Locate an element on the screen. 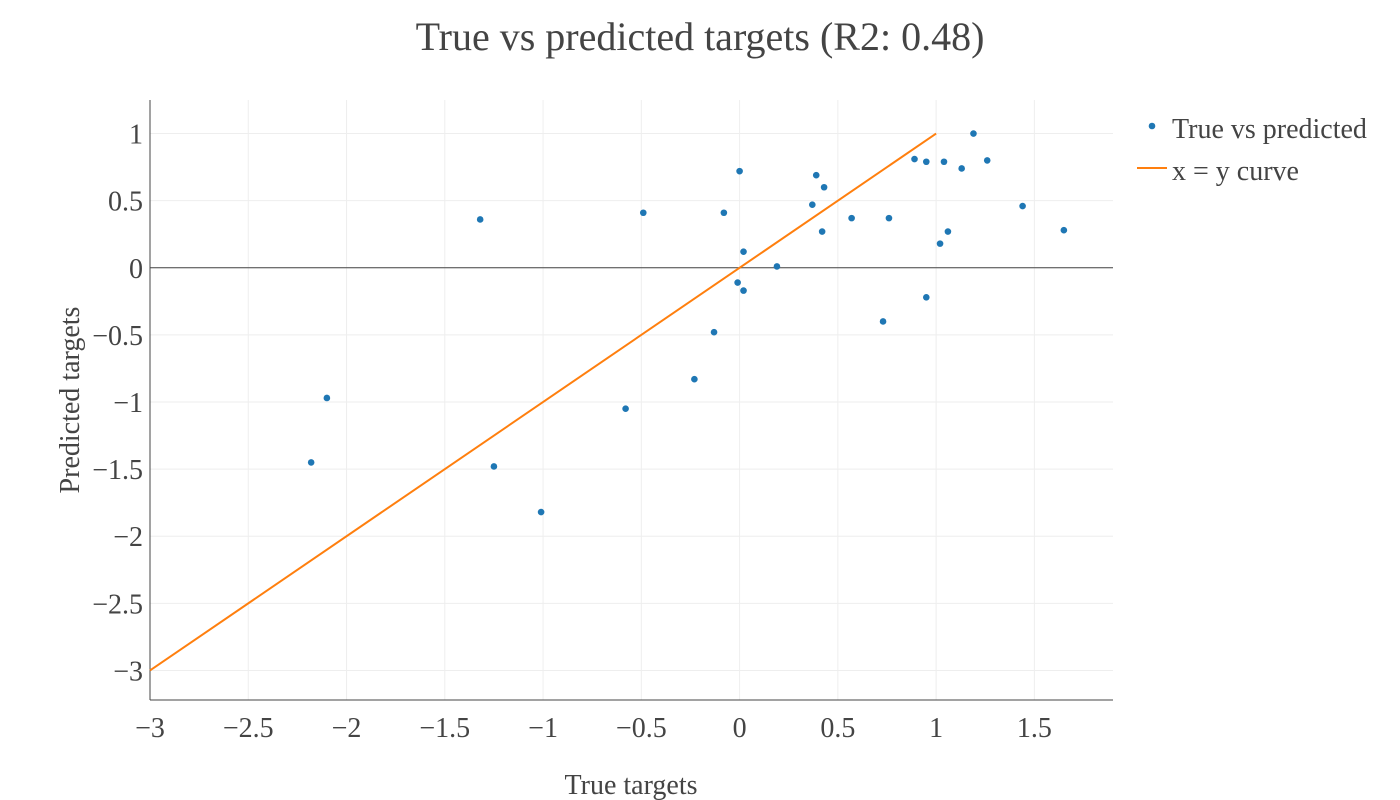 The image size is (1400, 800). y-axis-label: Predicted targets is located at coordinates (70, 400).